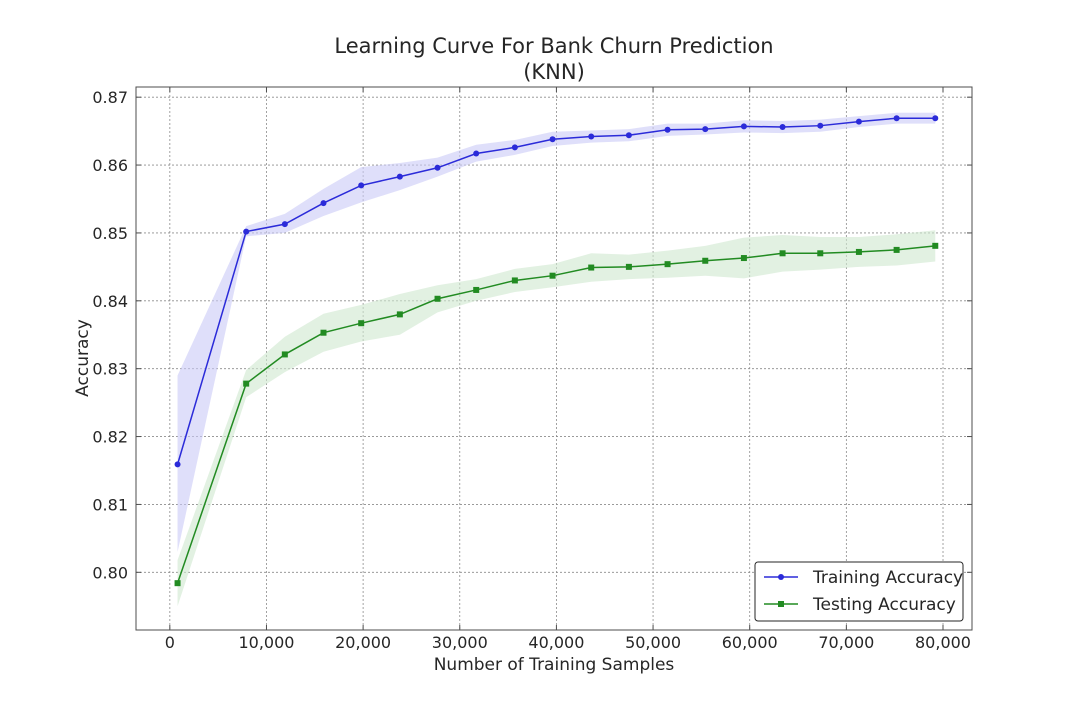 The image size is (1080, 720). I want to click on x-tick-label: 70,000, so click(846, 642).